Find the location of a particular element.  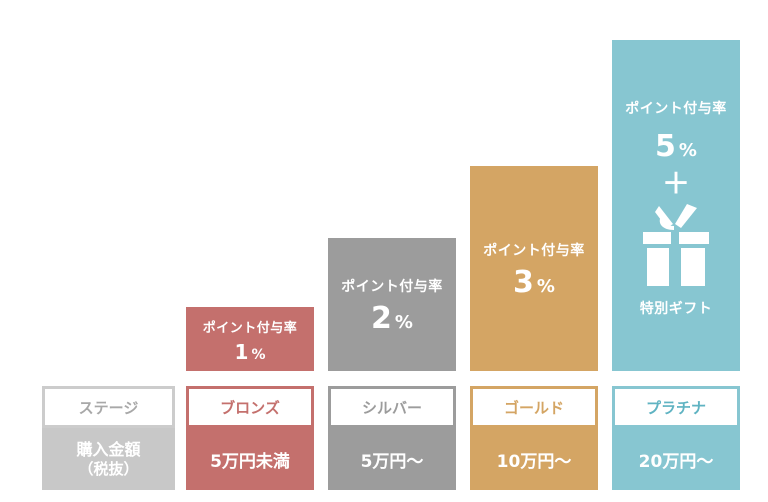

plus-sign: ＋ is located at coordinates (675, 183).